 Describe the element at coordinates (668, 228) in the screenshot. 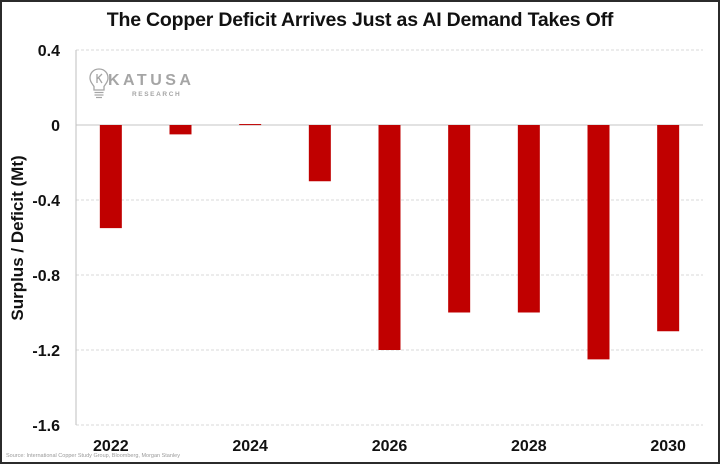

I see `bar-2030` at that location.